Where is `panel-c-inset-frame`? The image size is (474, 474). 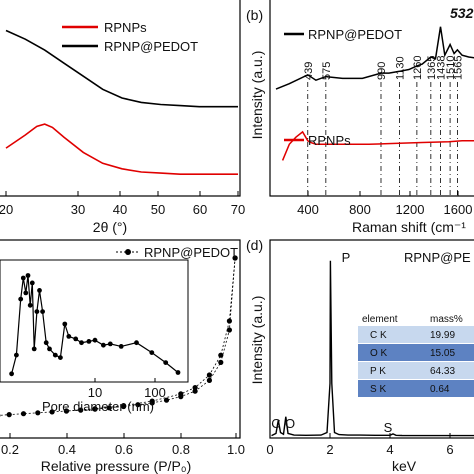
panel-c-inset-frame is located at coordinates (94, 321).